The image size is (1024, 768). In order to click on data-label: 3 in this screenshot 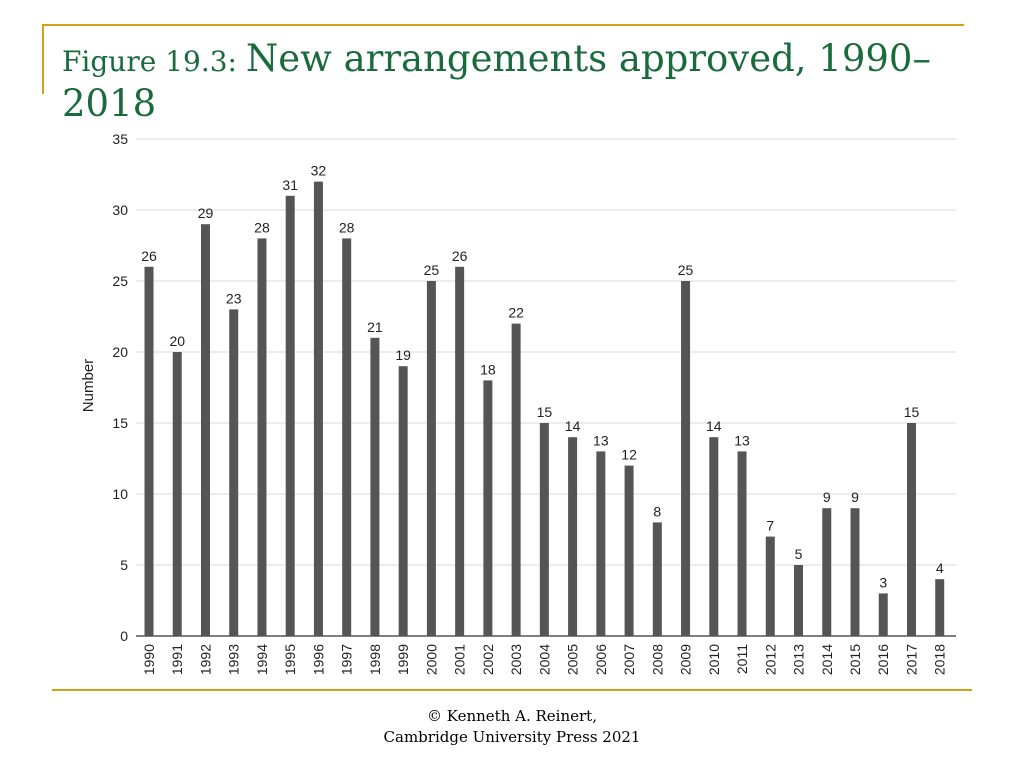, I will do `click(883, 582)`.